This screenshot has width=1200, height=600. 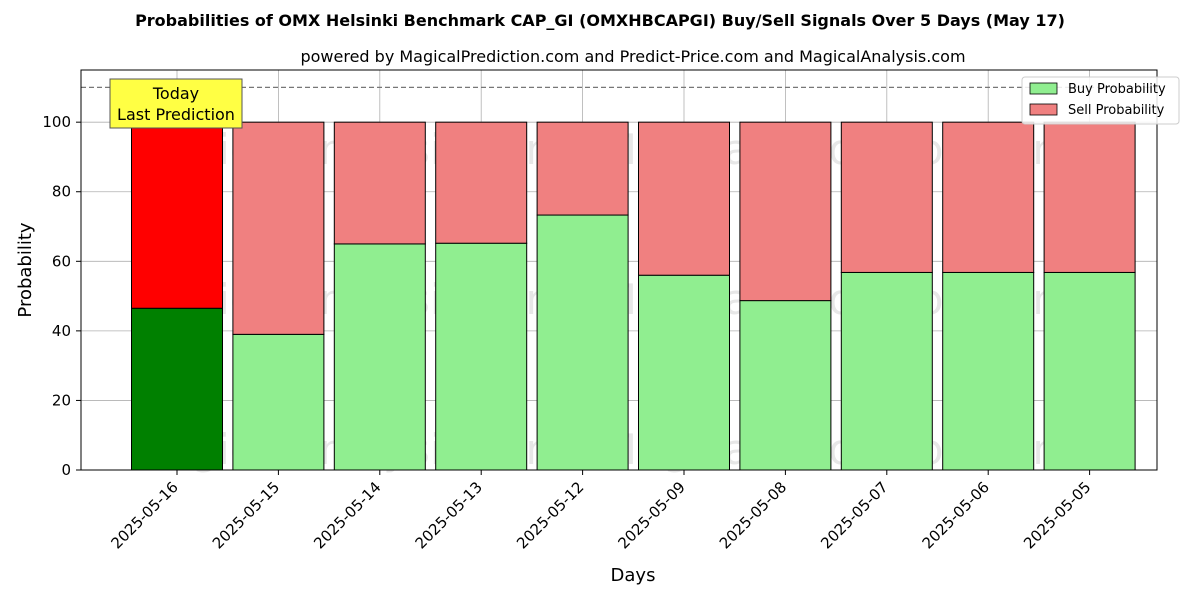 I want to click on x-axis-label: Days, so click(x=633, y=575).